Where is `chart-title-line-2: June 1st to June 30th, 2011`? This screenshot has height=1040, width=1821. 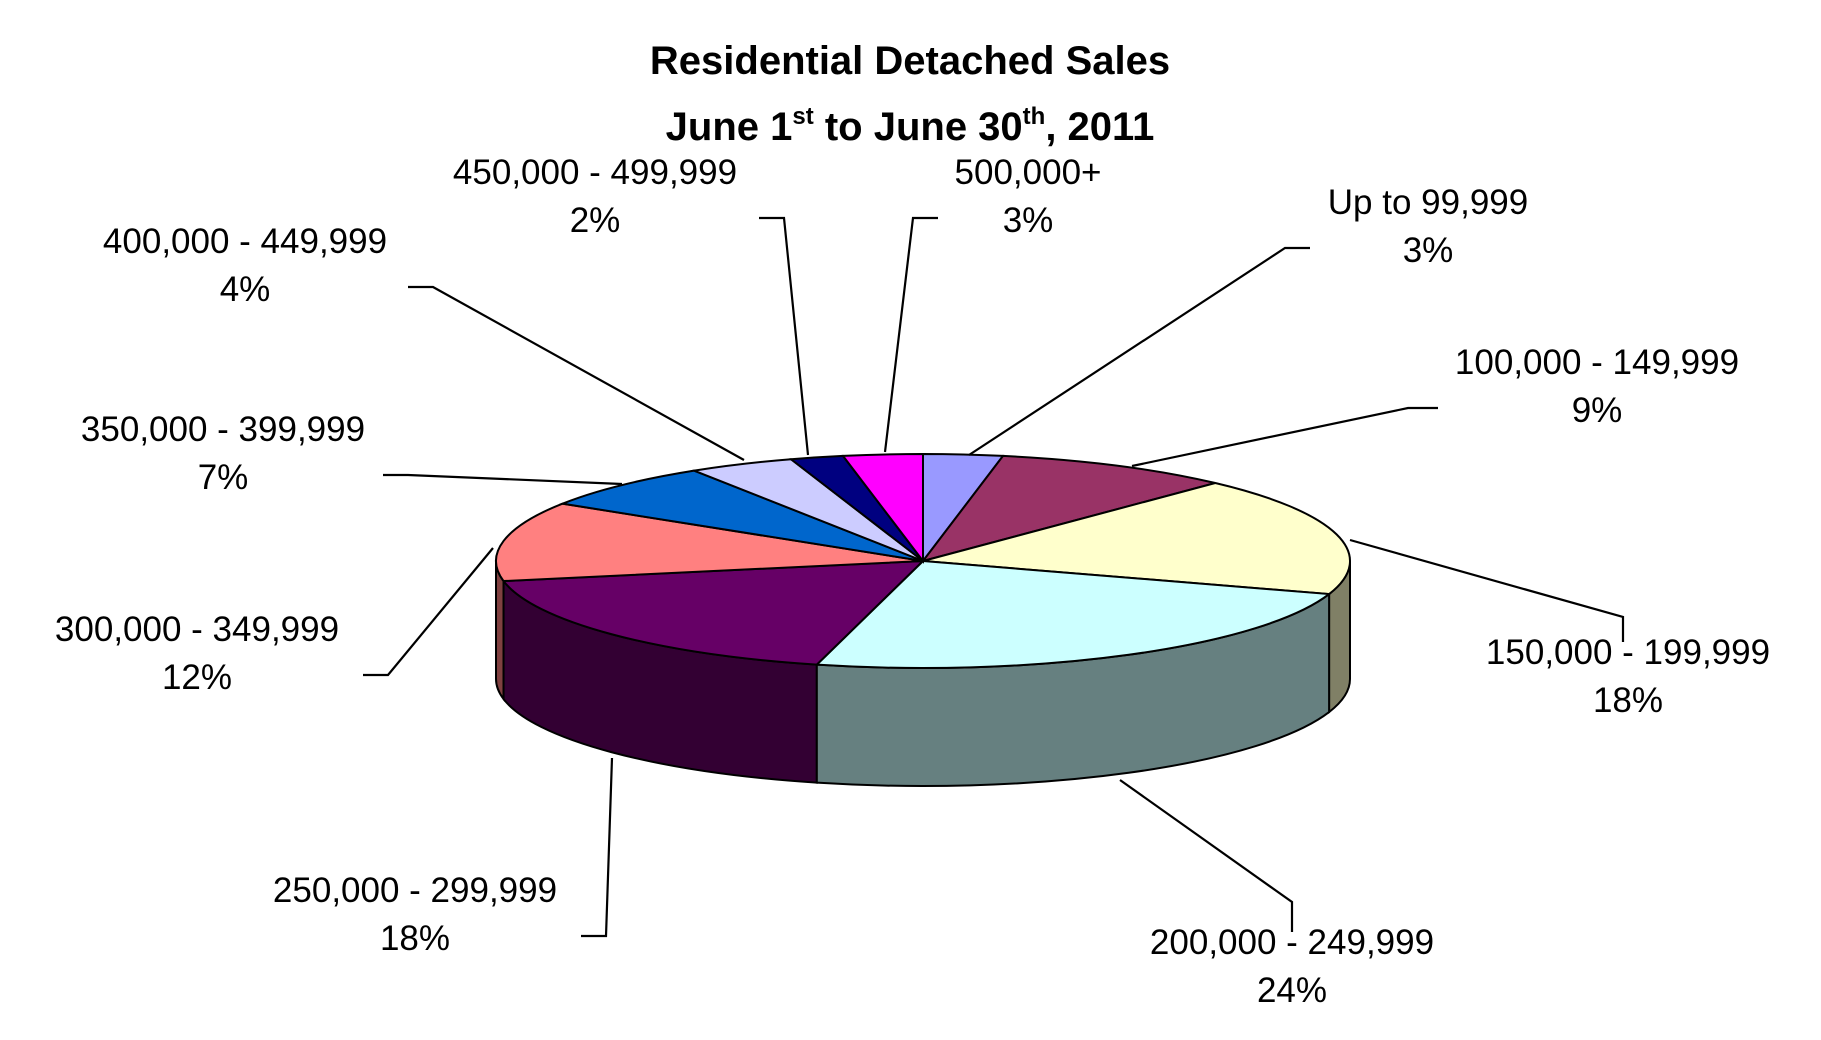
chart-title-line-2: June 1st to June 30th, 2011 is located at coordinates (910, 126).